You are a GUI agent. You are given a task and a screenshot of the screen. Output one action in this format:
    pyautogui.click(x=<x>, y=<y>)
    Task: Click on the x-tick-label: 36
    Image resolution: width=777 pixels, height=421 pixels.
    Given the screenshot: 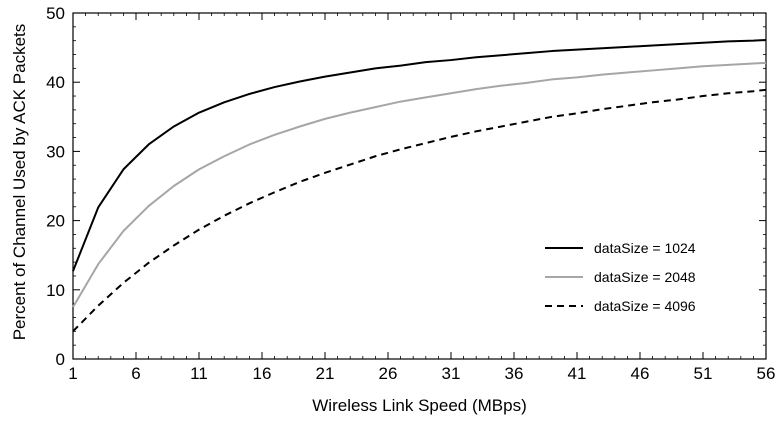 What is the action you would take?
    pyautogui.click(x=514, y=373)
    